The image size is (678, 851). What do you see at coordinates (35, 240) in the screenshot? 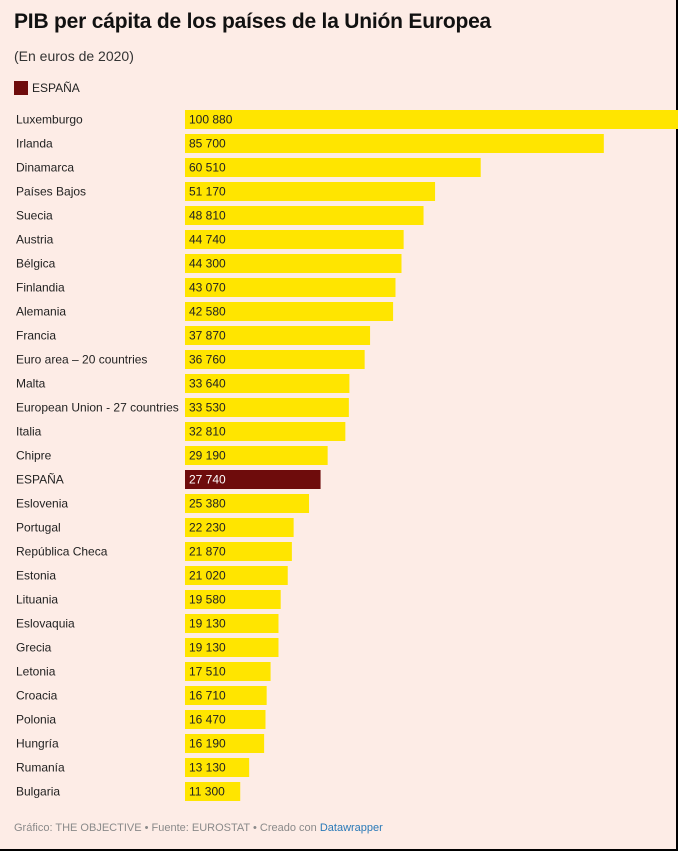
I see `category-label: Austria` at bounding box center [35, 240].